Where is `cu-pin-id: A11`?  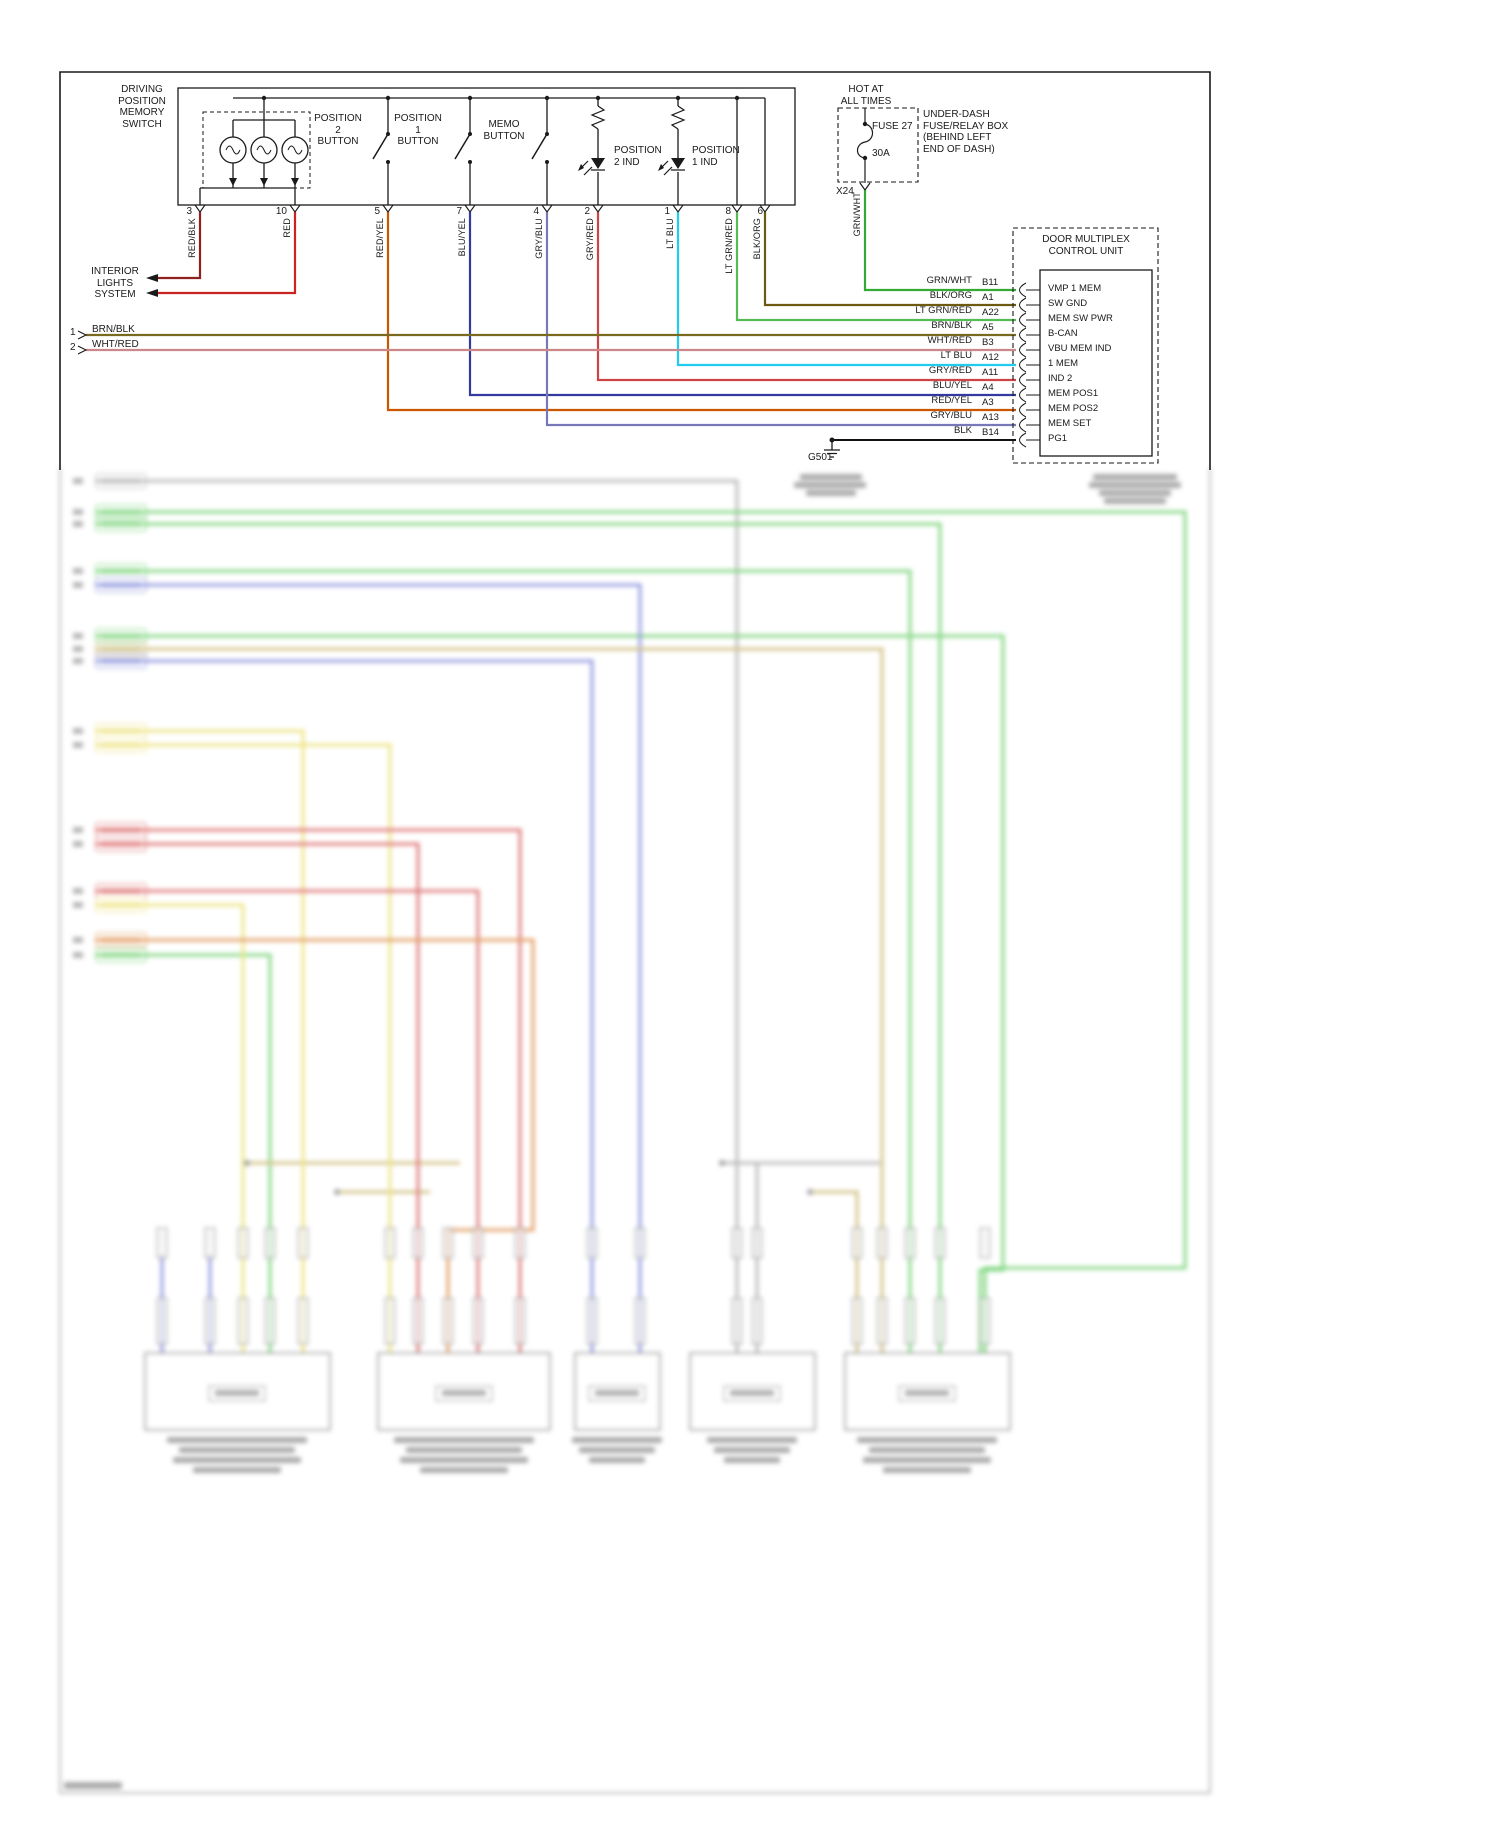 cu-pin-id: A11 is located at coordinates (990, 372).